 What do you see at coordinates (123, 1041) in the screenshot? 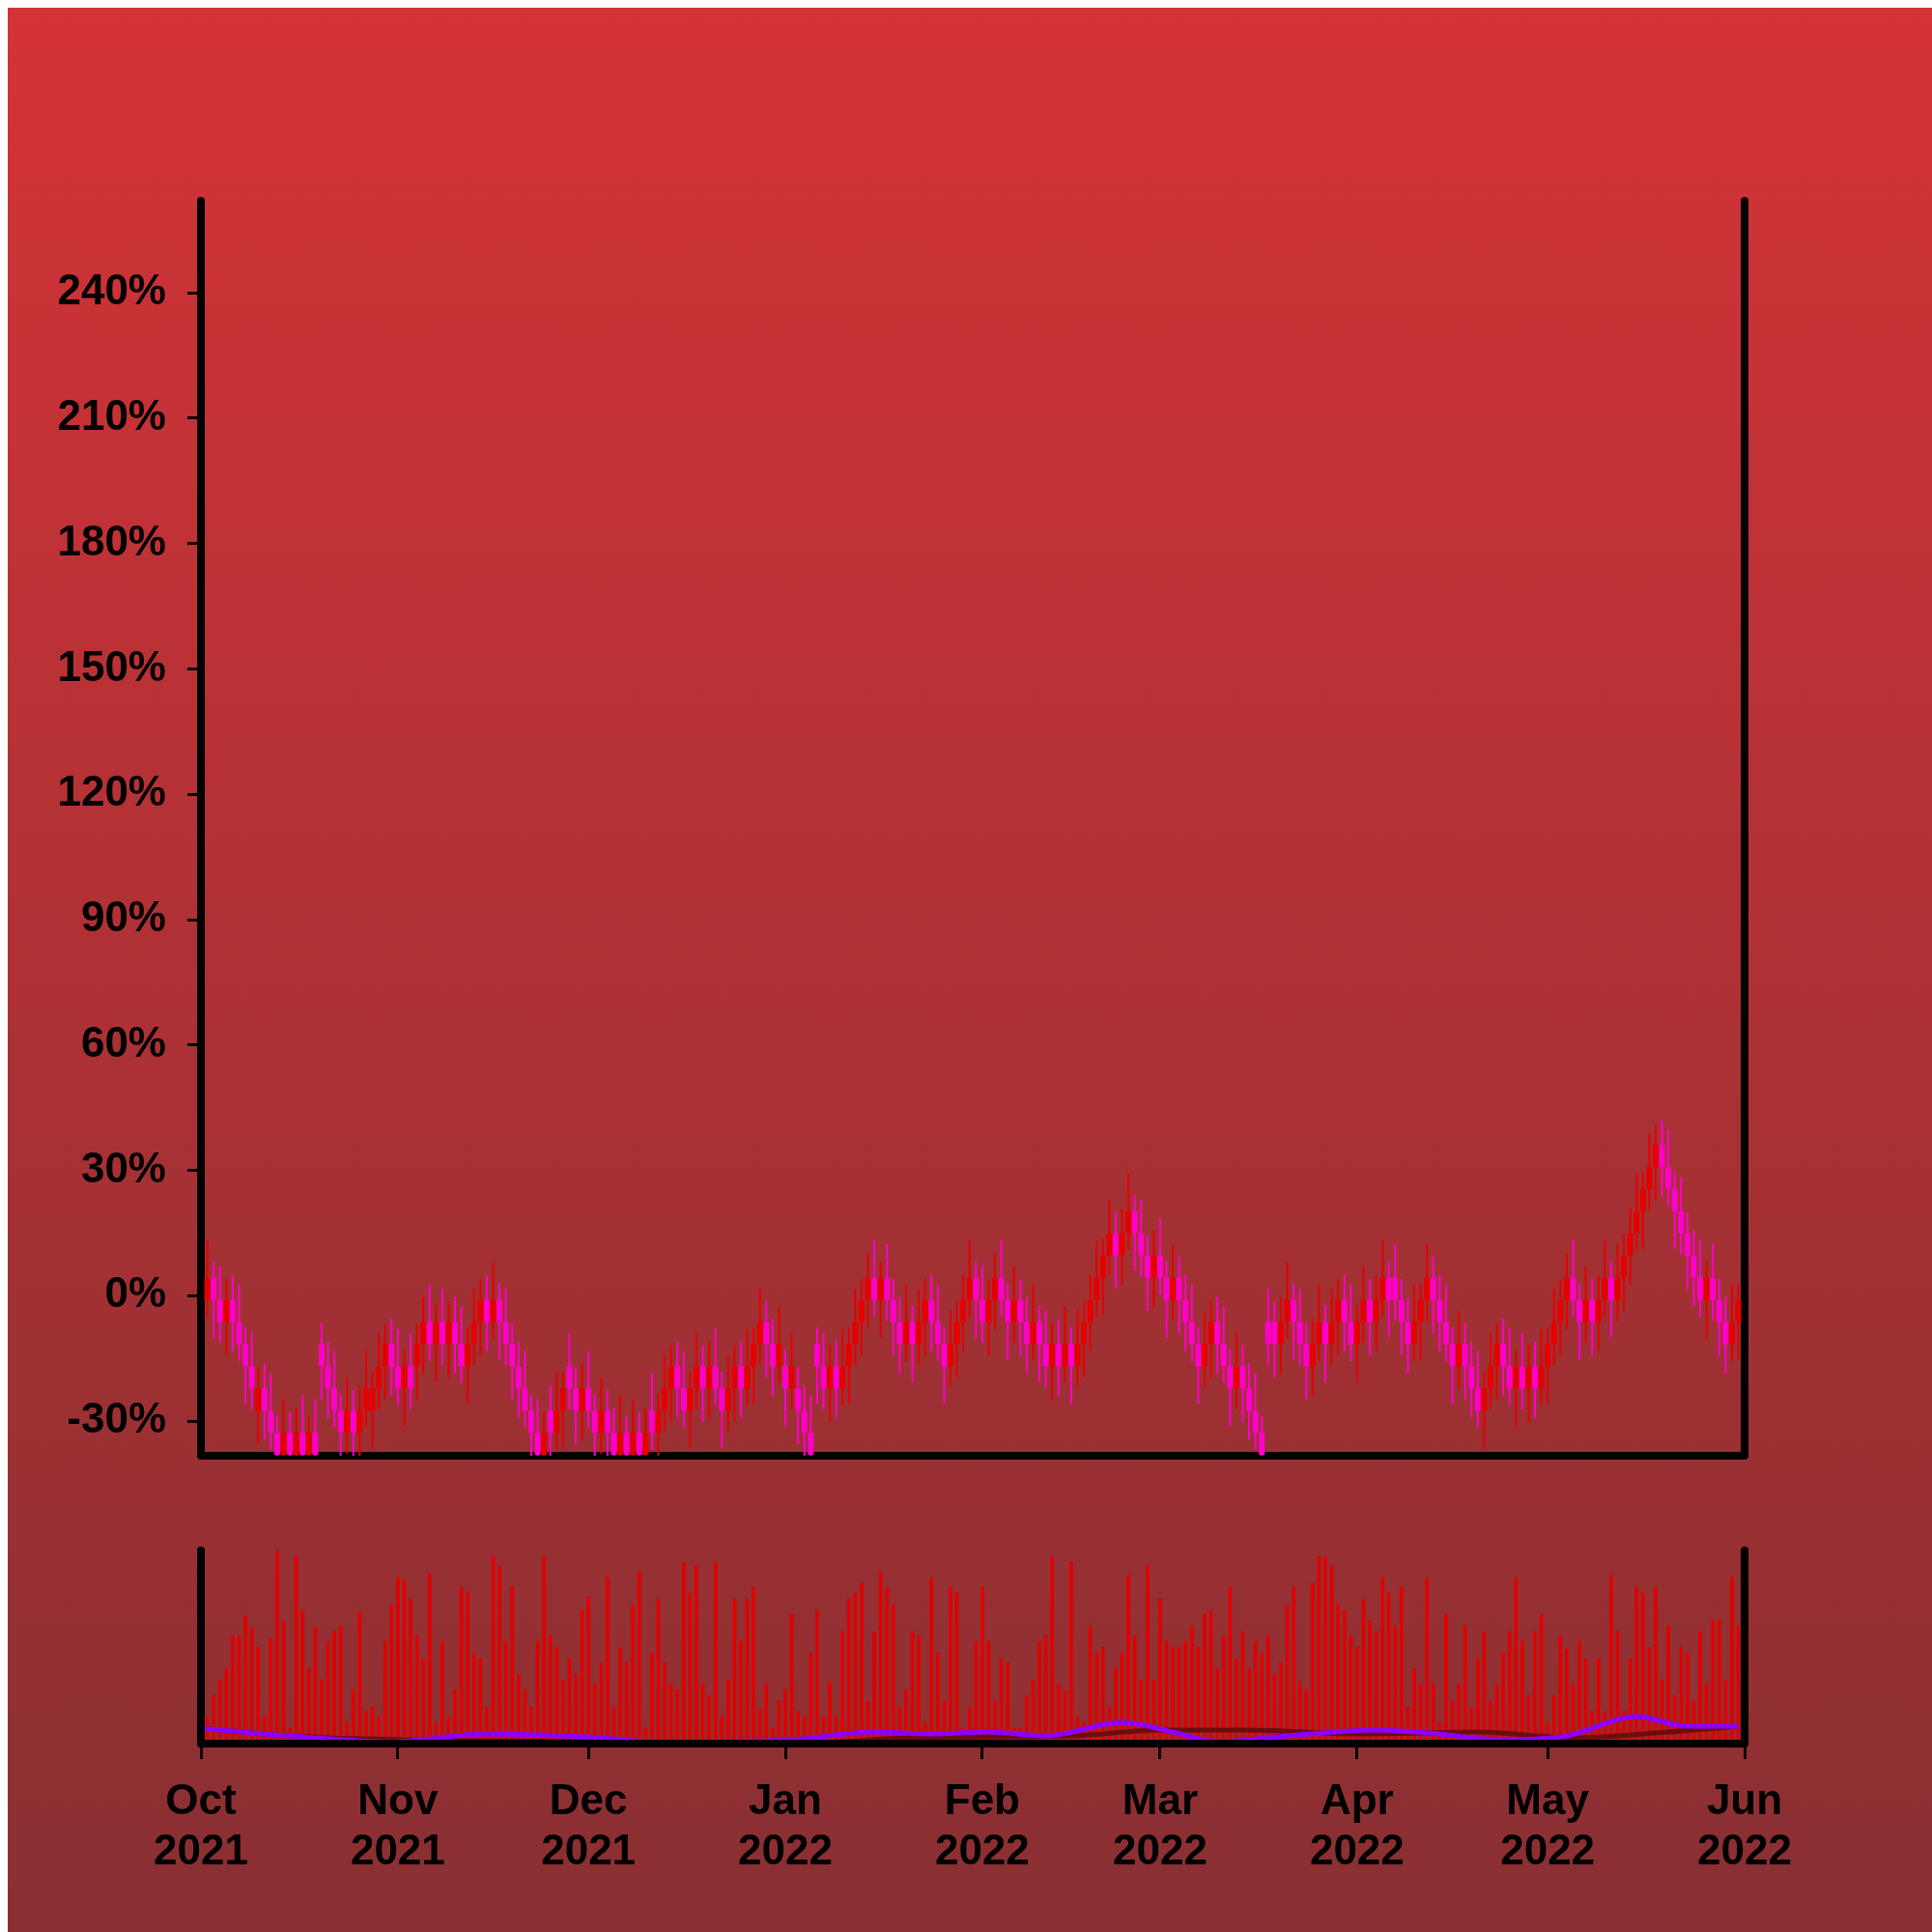
I see `y-tick-label: 60%` at bounding box center [123, 1041].